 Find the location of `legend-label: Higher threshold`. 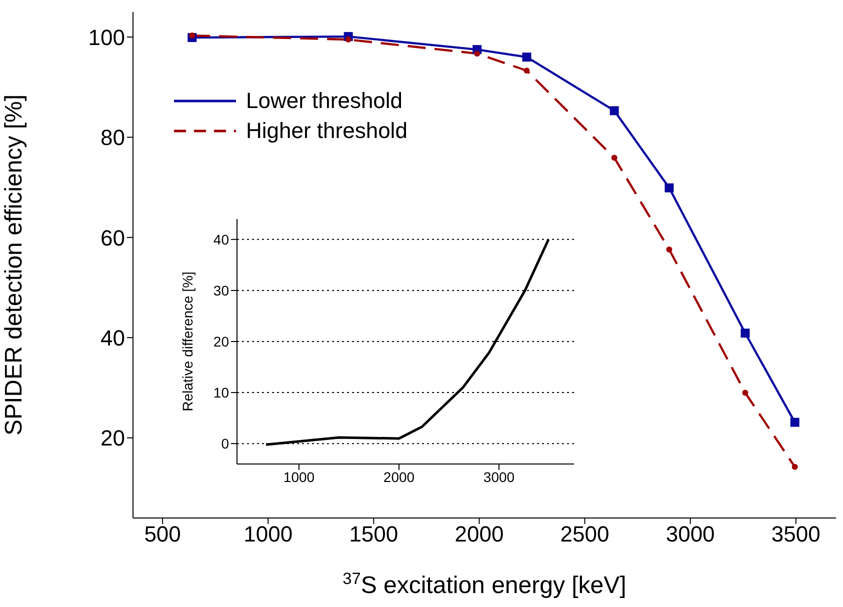

legend-label: Higher threshold is located at coordinates (327, 131).